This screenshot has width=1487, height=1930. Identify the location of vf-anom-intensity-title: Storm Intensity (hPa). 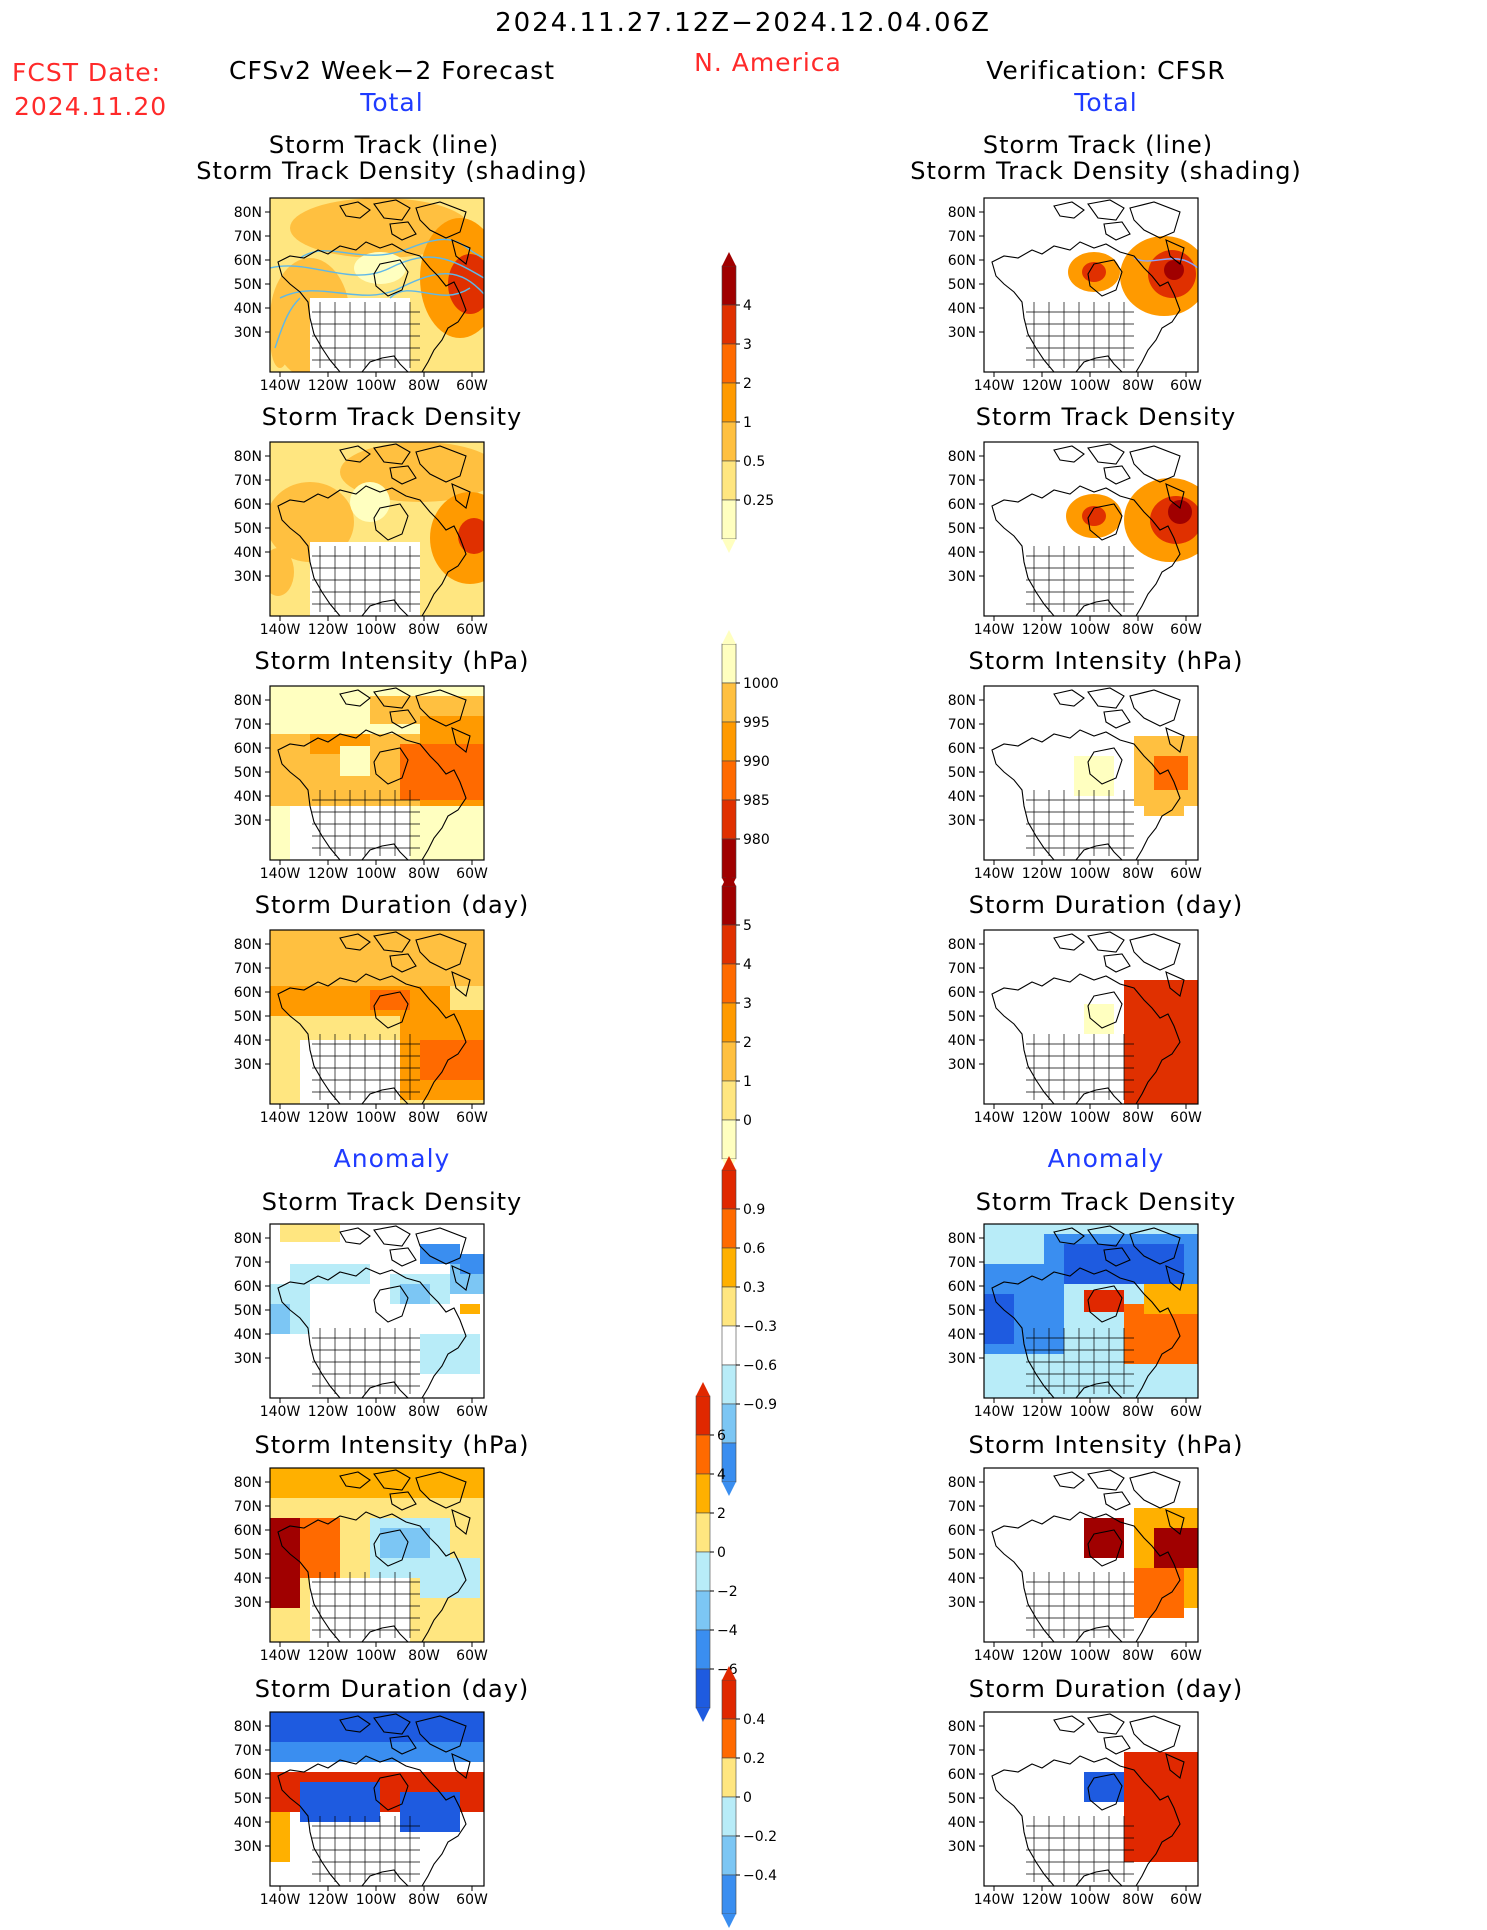
(1106, 1445).